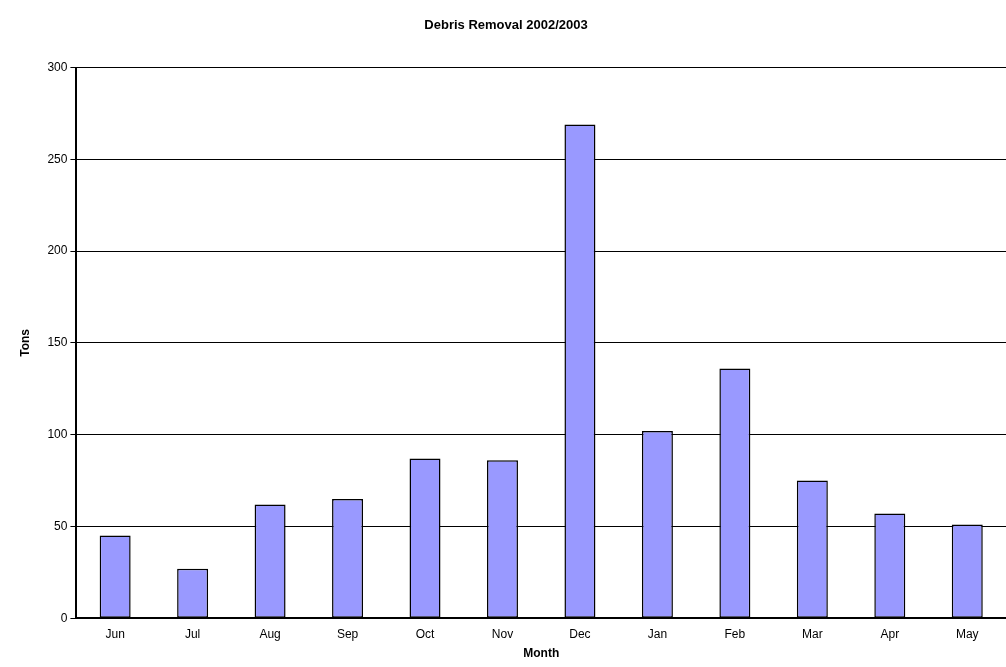 The image size is (1006, 667). What do you see at coordinates (57, 158) in the screenshot?
I see `y-tick-label: 250` at bounding box center [57, 158].